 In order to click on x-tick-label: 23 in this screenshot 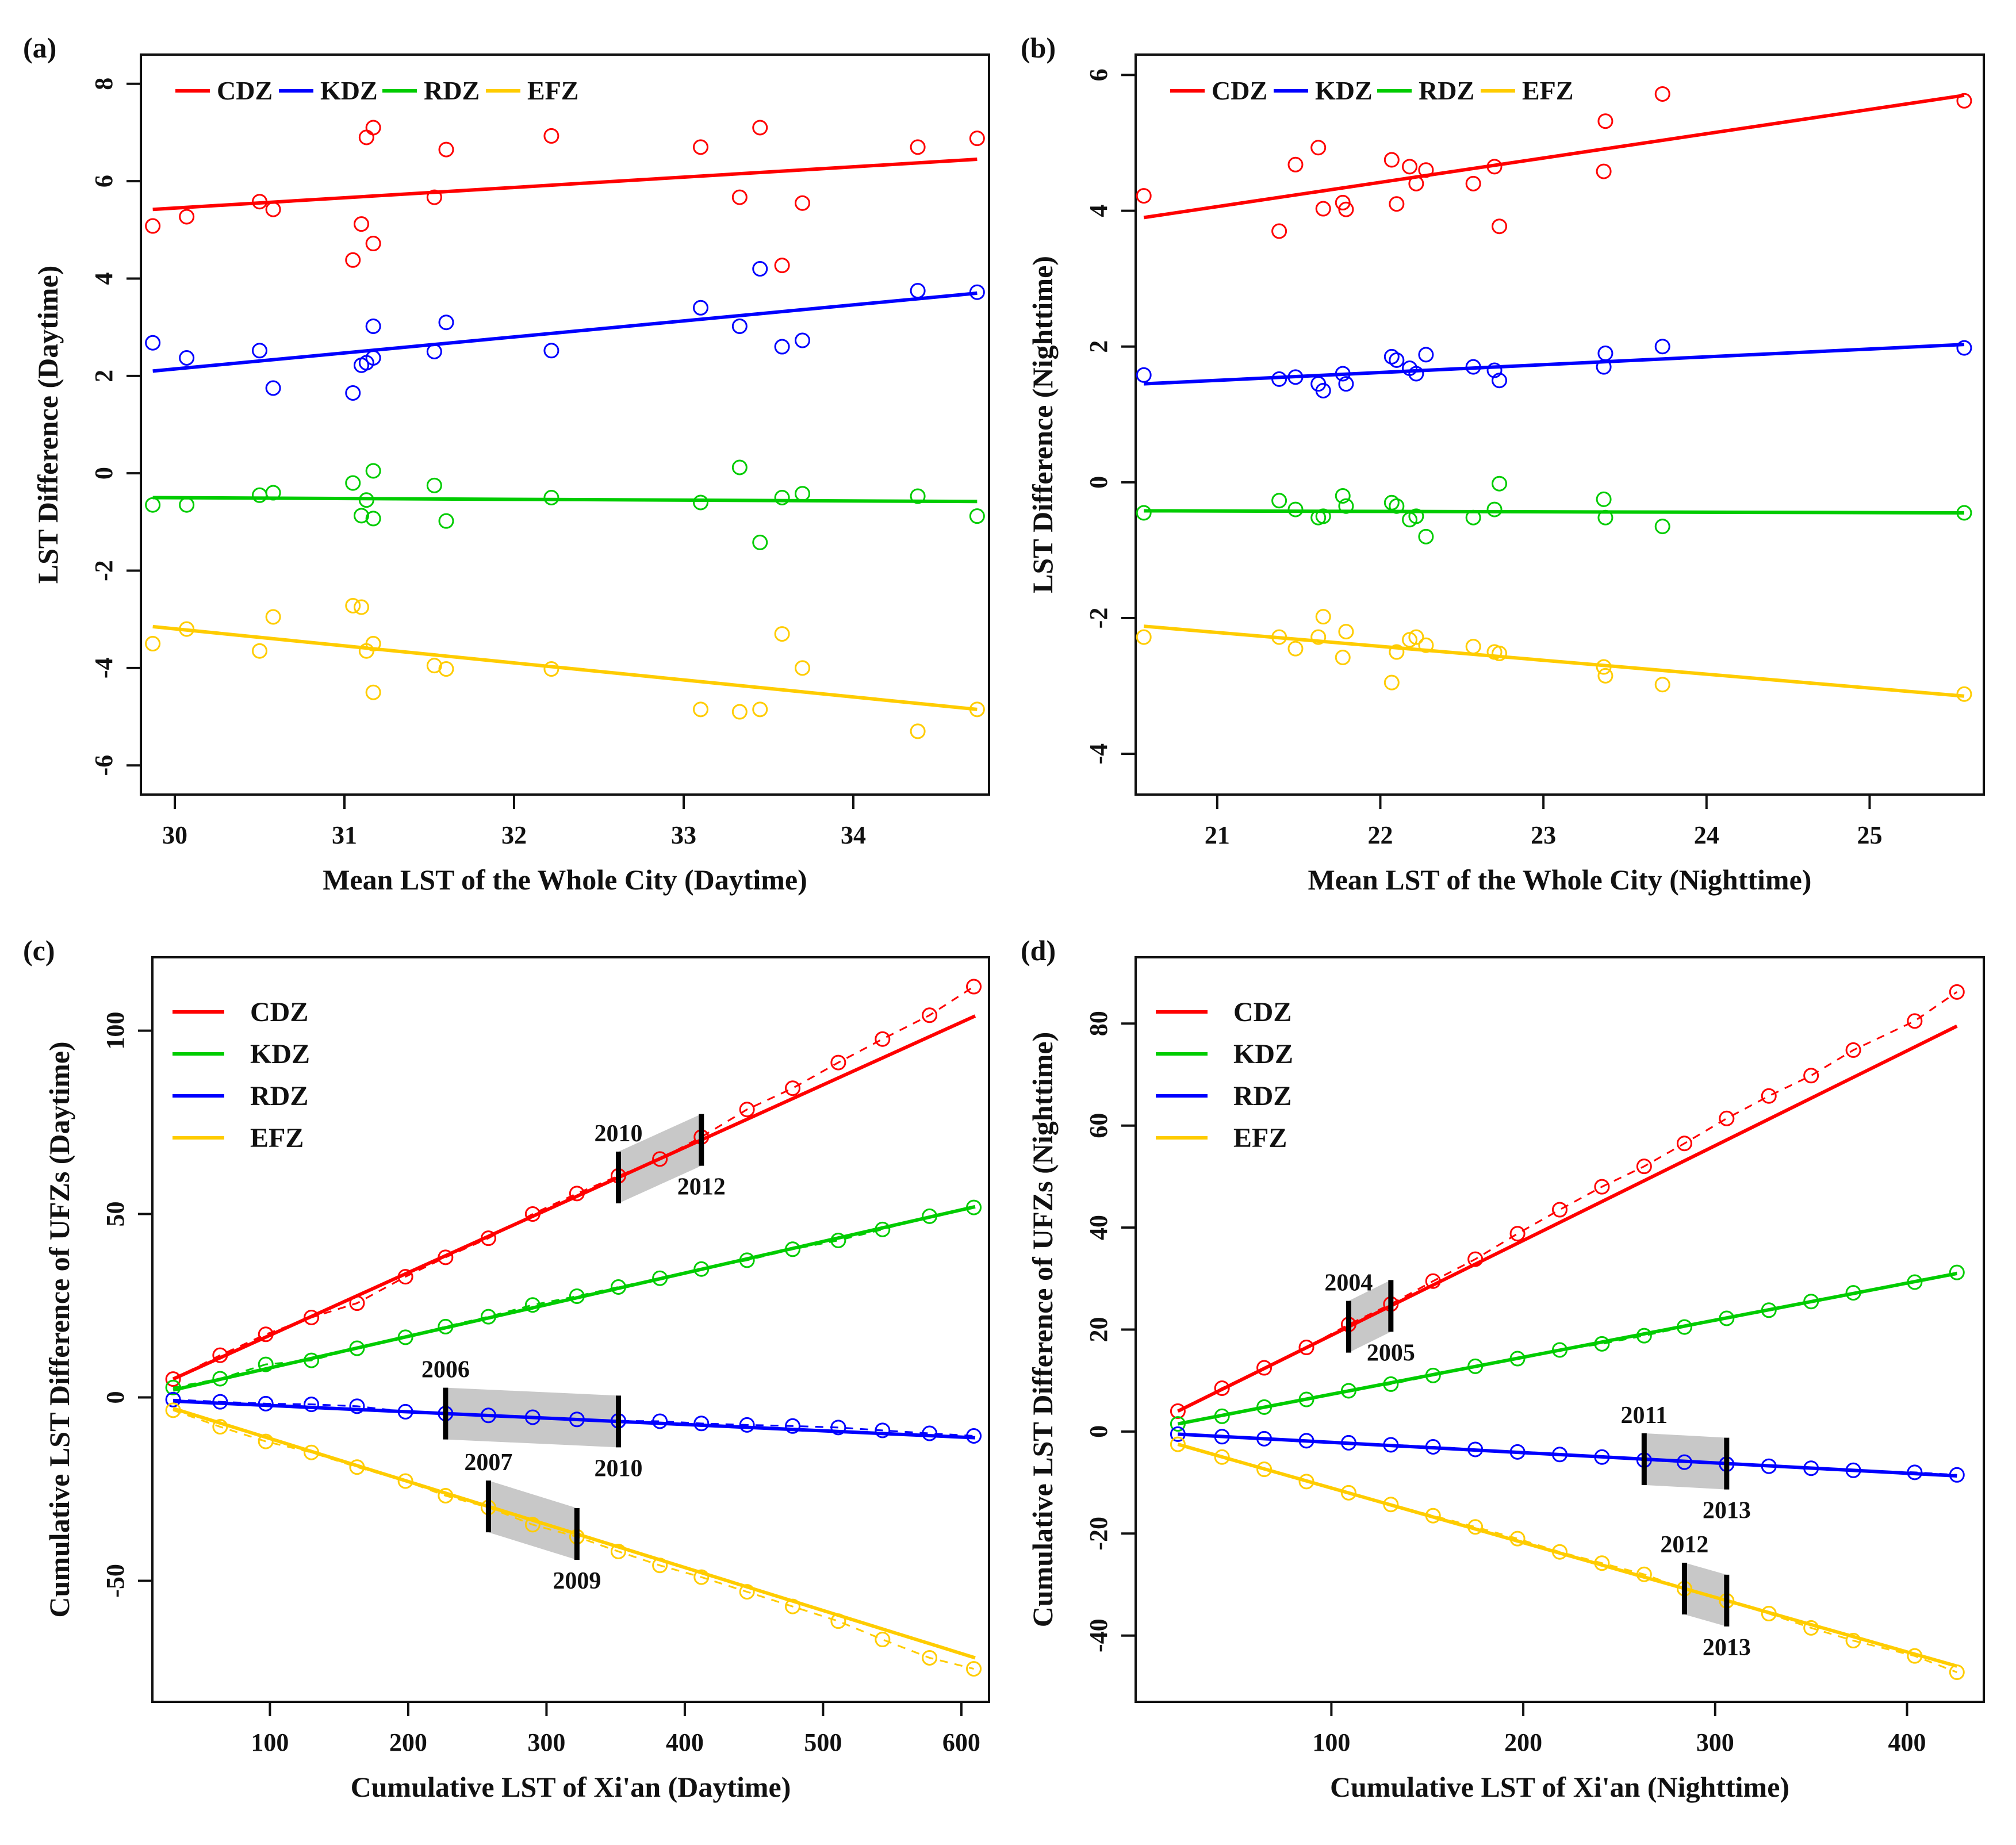, I will do `click(1543, 835)`.